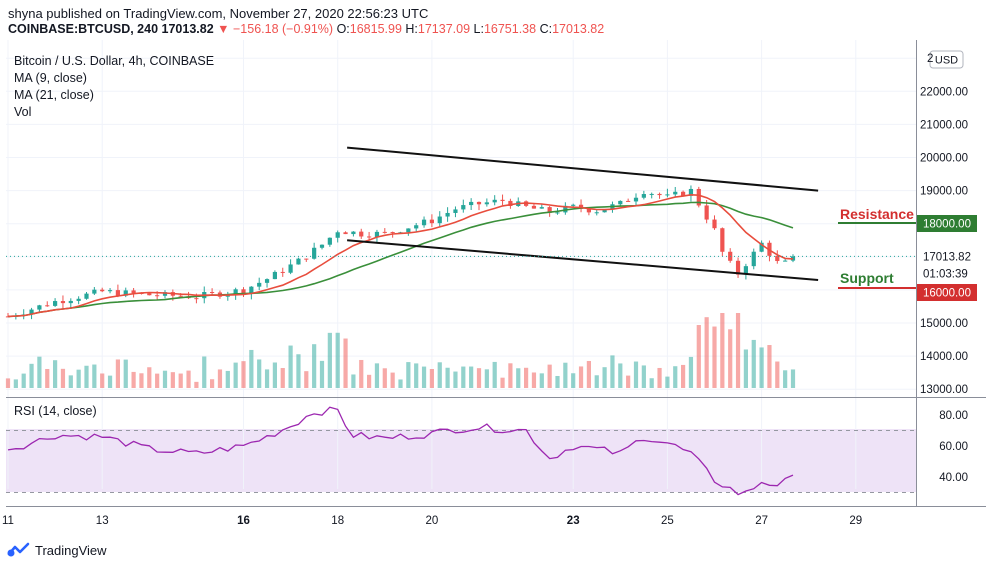 The width and height of the screenshot is (986, 569). I want to click on support-tag: 16000.00, so click(947, 294).